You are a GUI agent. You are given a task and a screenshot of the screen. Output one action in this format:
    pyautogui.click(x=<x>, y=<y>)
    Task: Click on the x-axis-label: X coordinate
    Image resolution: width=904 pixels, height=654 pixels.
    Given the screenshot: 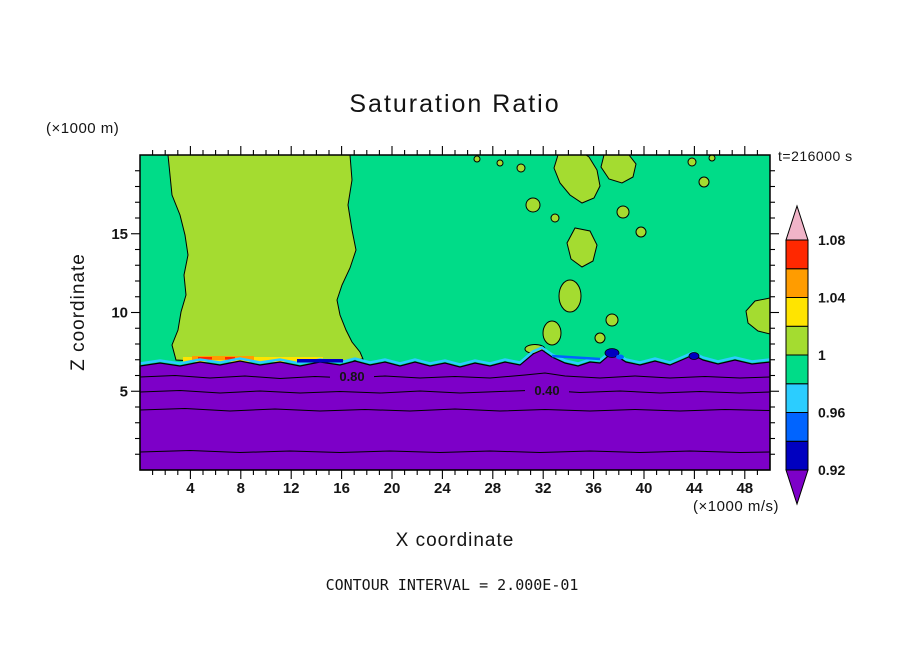 What is the action you would take?
    pyautogui.click(x=455, y=540)
    